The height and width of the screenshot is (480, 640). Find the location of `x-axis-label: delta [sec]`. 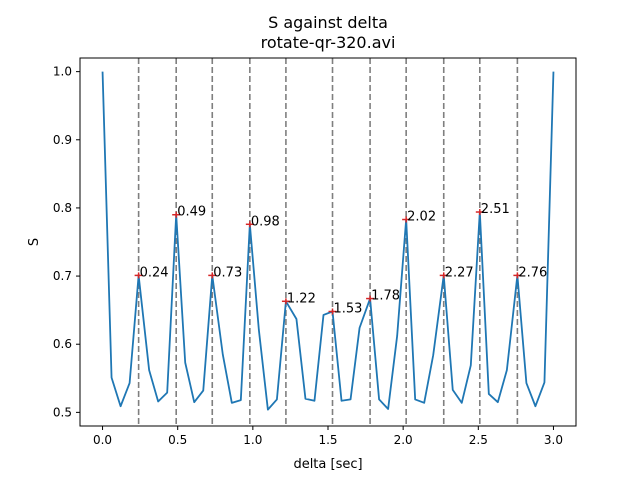

x-axis-label: delta [sec] is located at coordinates (327, 464).